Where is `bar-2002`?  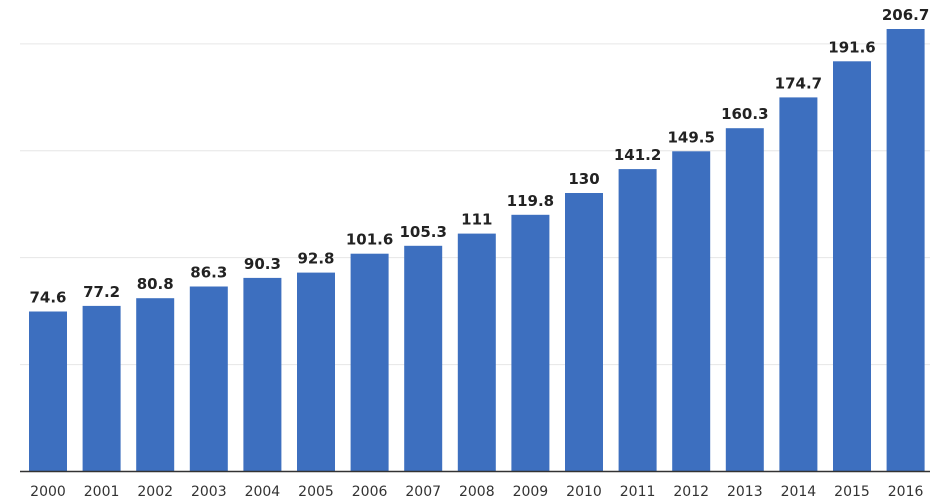
bar-2002 is located at coordinates (155, 384).